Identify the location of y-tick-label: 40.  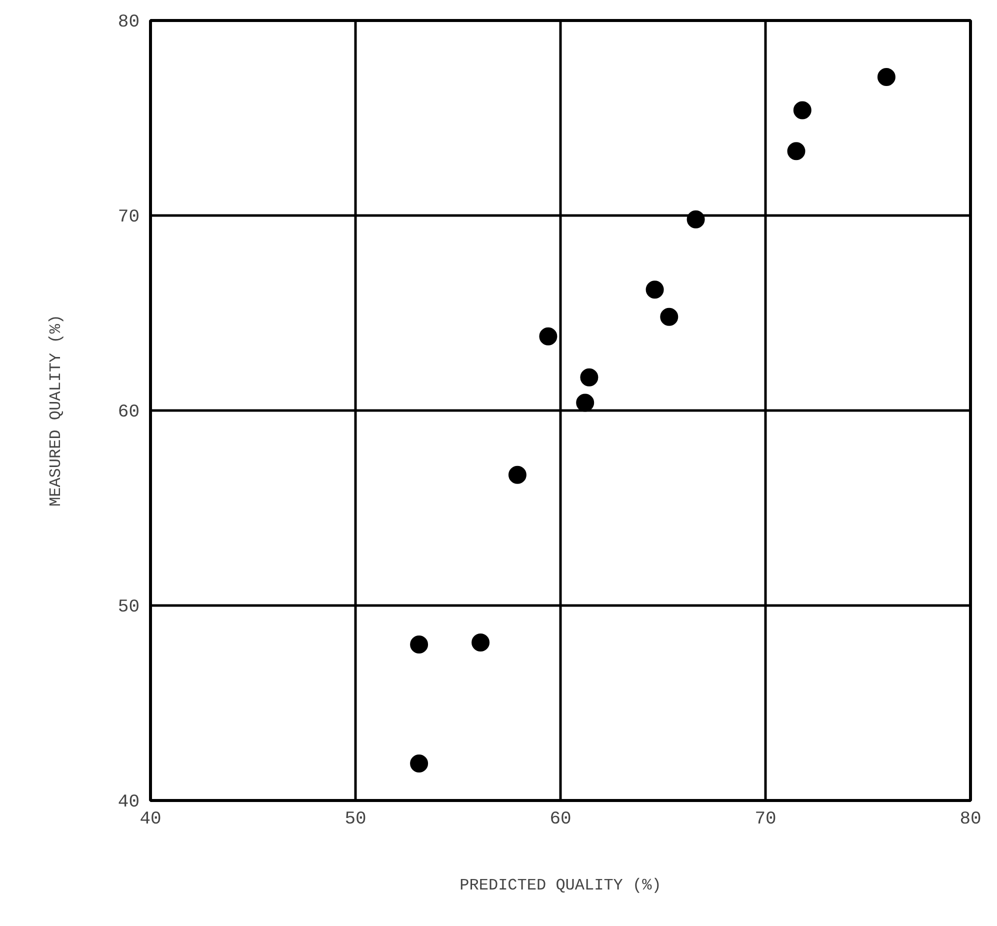
(129, 802).